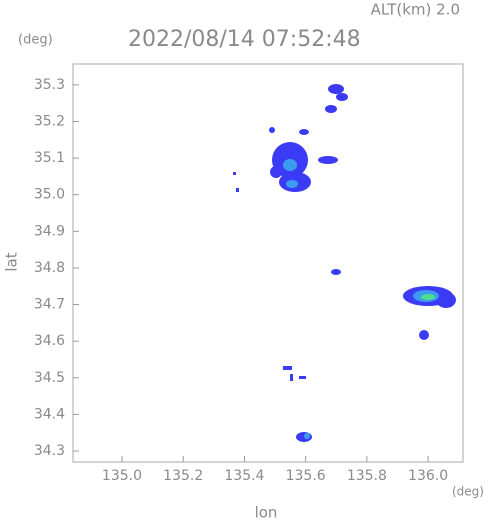 The image size is (491, 521). What do you see at coordinates (49, 341) in the screenshot?
I see `y-tick-label: 34.6` at bounding box center [49, 341].